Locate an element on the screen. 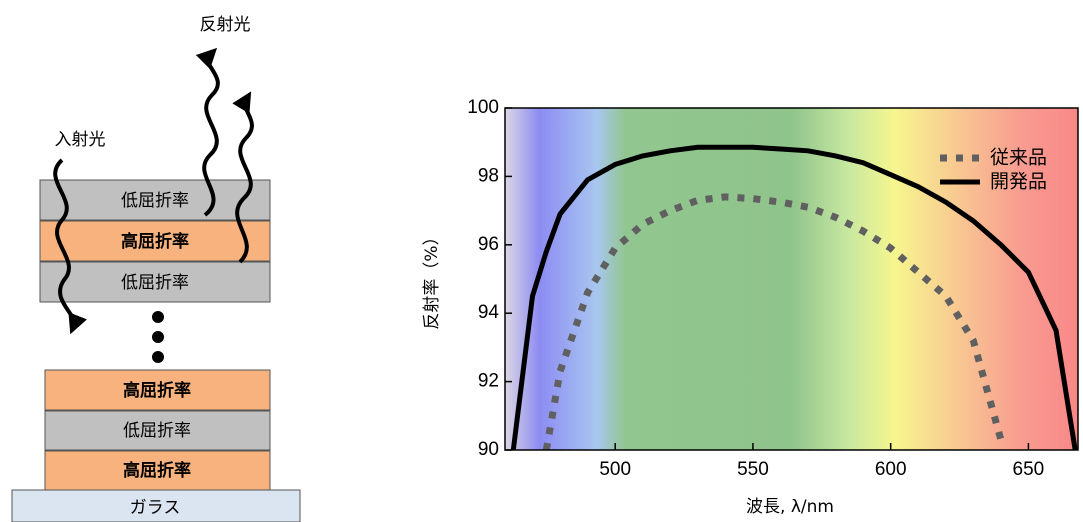  x-tick-label: 600 is located at coordinates (891, 469).